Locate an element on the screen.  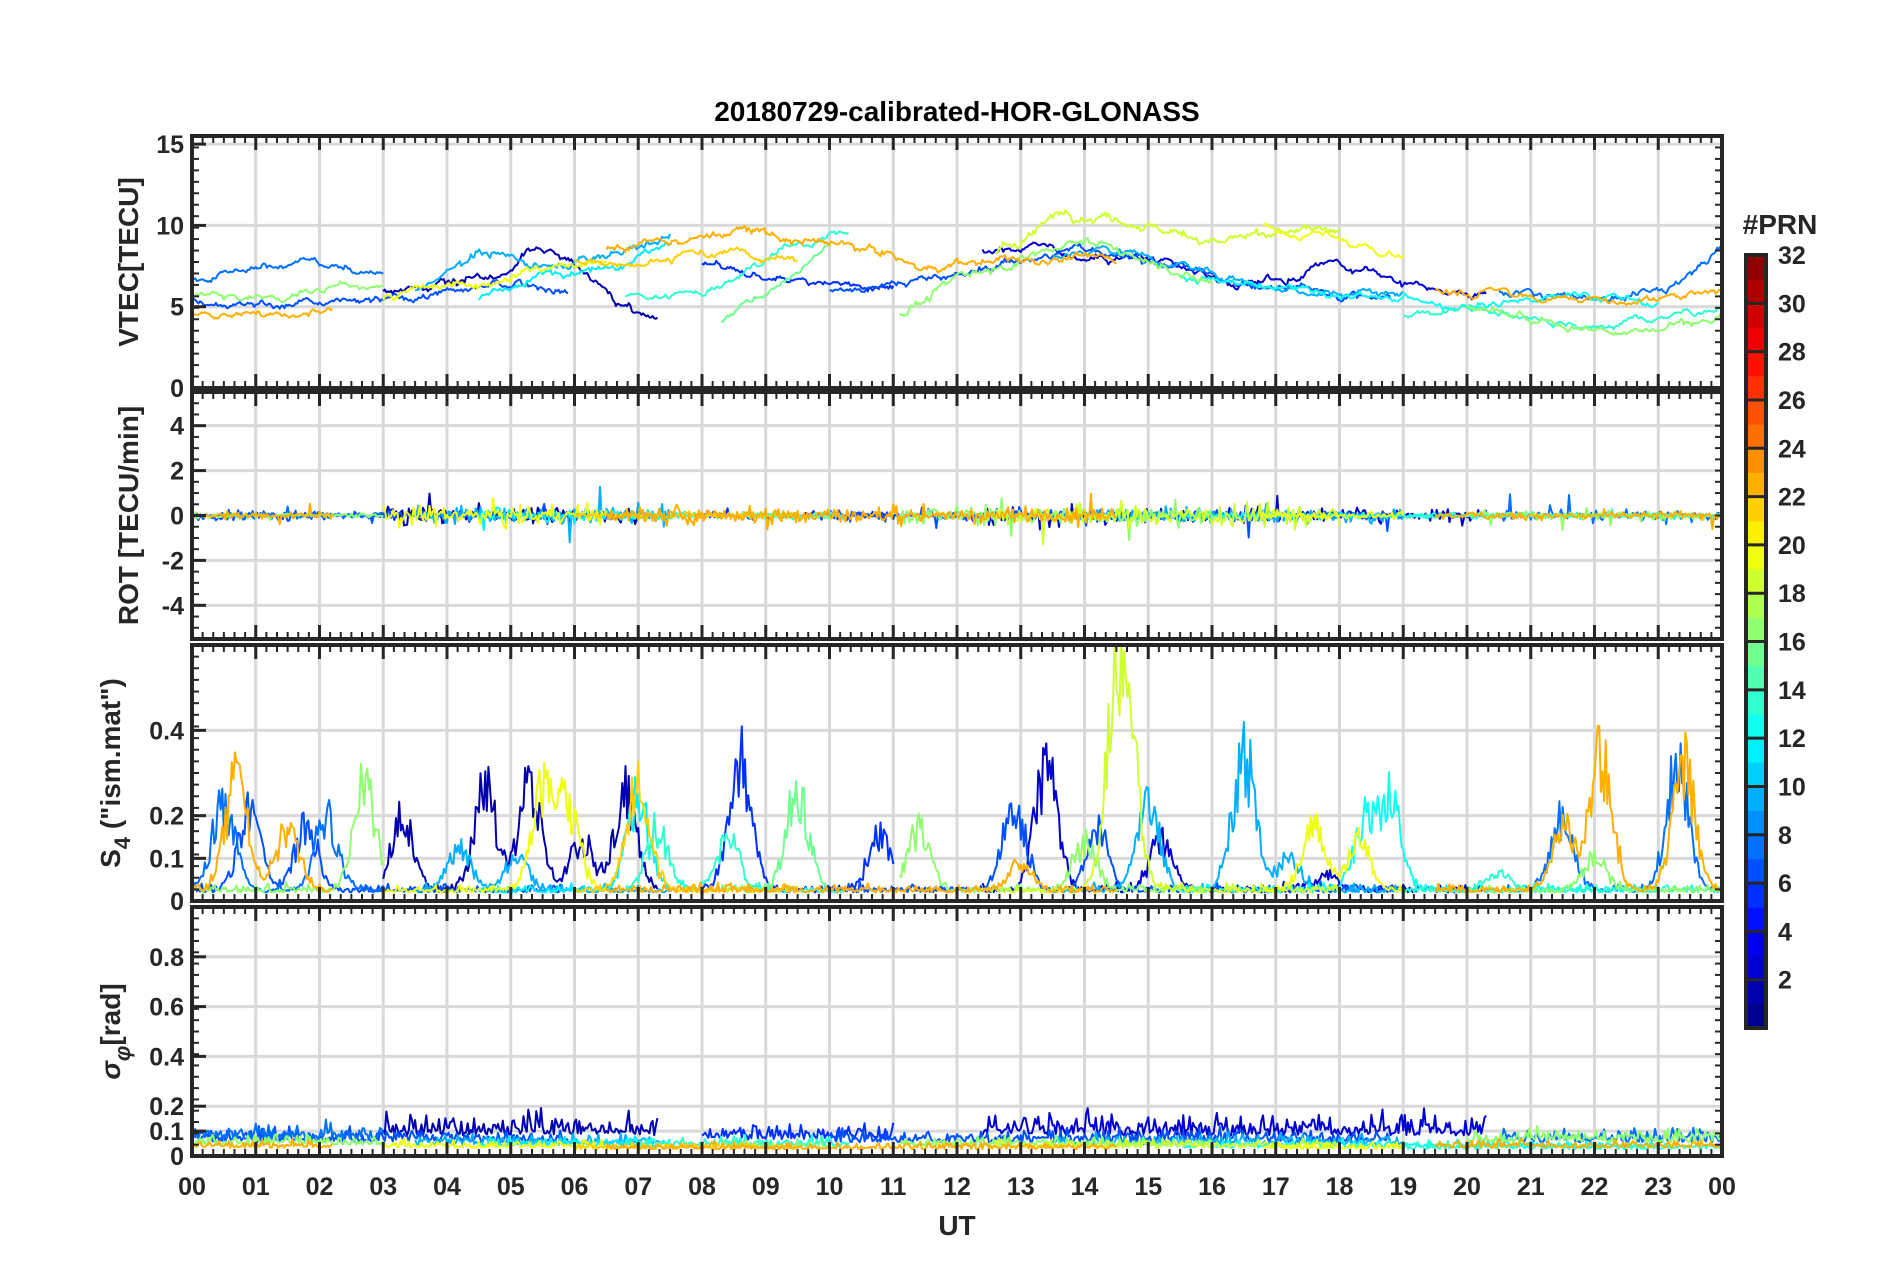
lines-vtec is located at coordinates (957, 272).